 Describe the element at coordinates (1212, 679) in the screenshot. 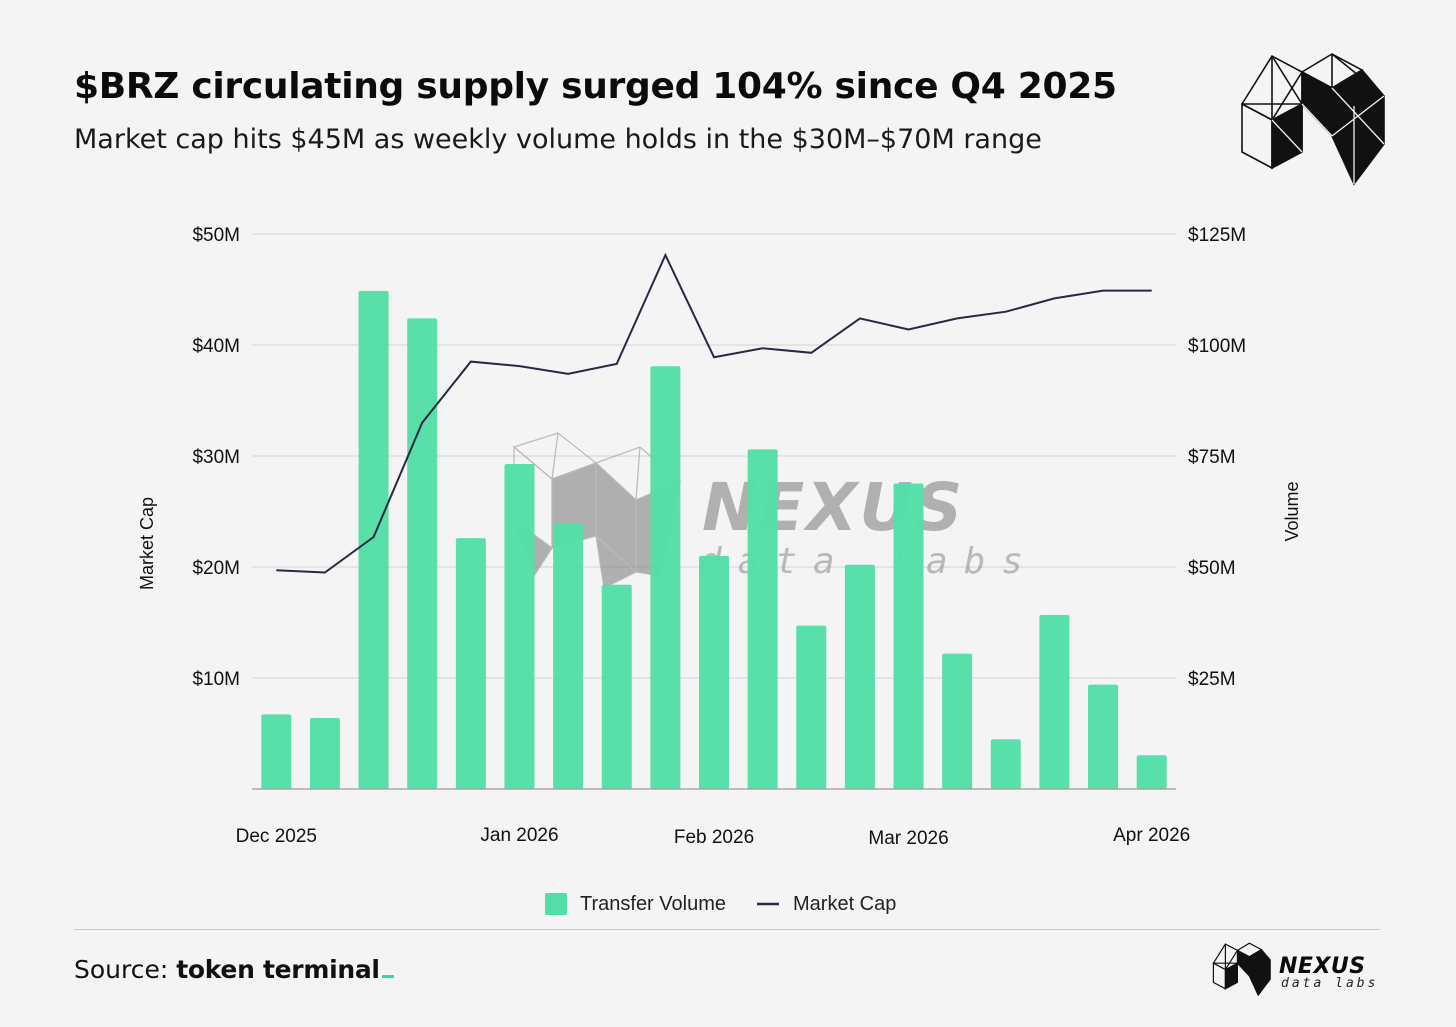

I see `y-right-tick-label: $25M` at that location.